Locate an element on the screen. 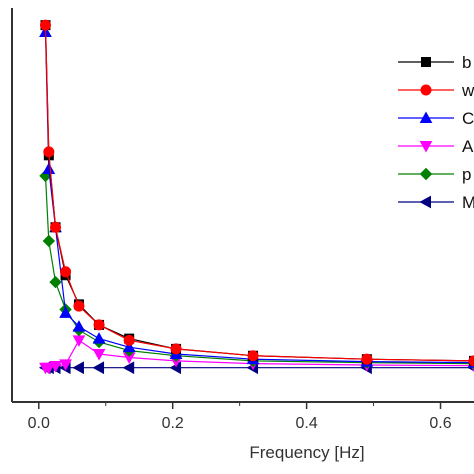 This screenshot has width=474, height=474. legend-item-p: p is located at coordinates (434, 174).